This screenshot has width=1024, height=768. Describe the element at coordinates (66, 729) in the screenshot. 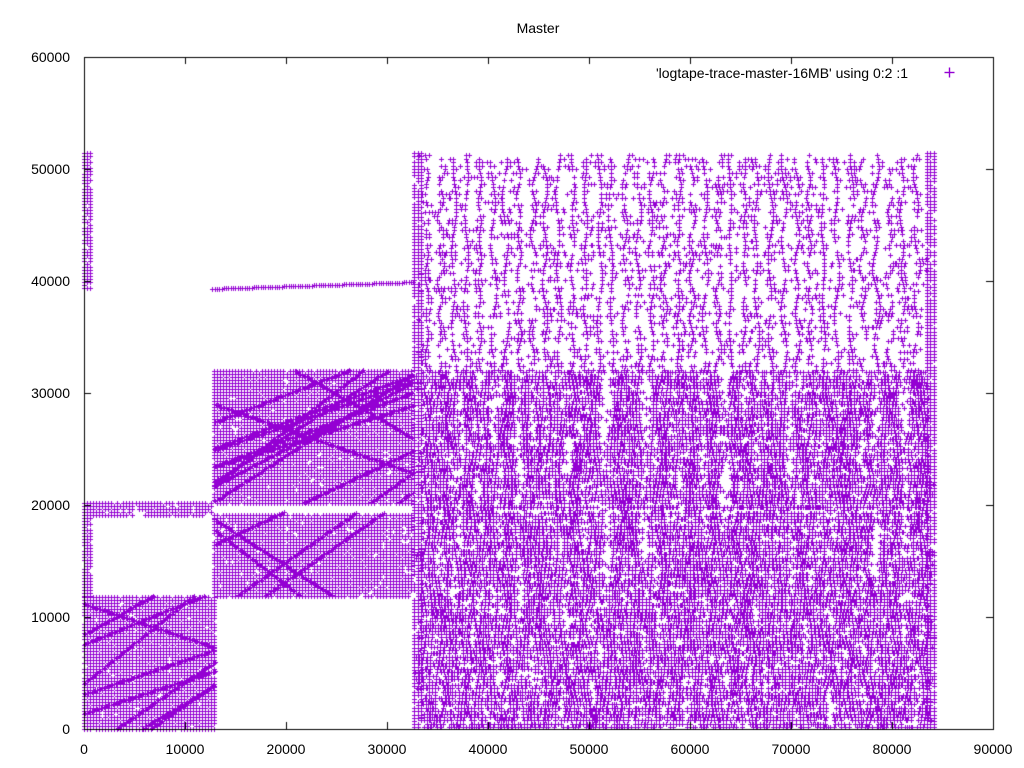

I see `y-axis-tick-label: 0` at that location.